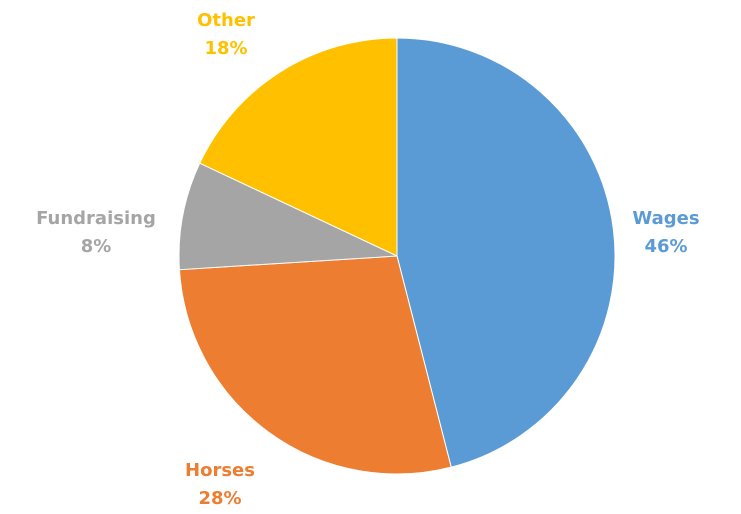 The height and width of the screenshot is (514, 741). I want to click on slice-percent-label: 18%, so click(225, 48).